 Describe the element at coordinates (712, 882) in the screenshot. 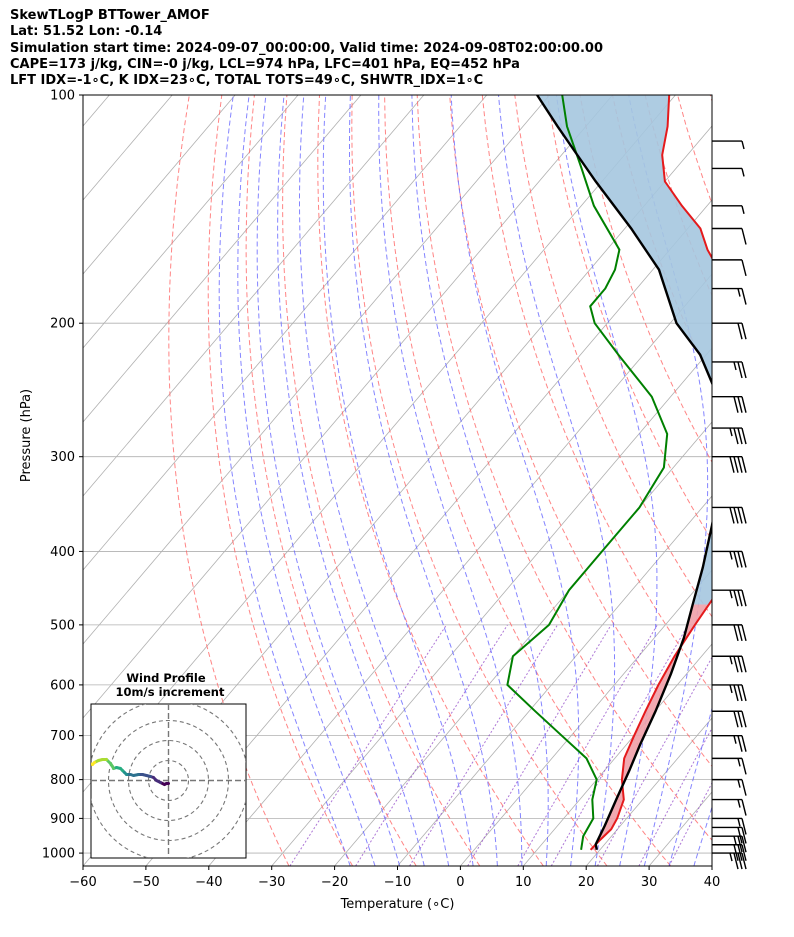

I see `x-tick-label: 40` at that location.